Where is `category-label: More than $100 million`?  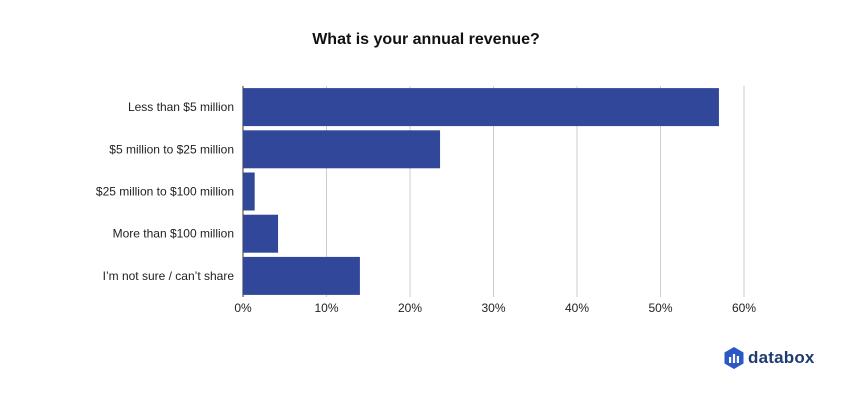 category-label: More than $100 million is located at coordinates (173, 234).